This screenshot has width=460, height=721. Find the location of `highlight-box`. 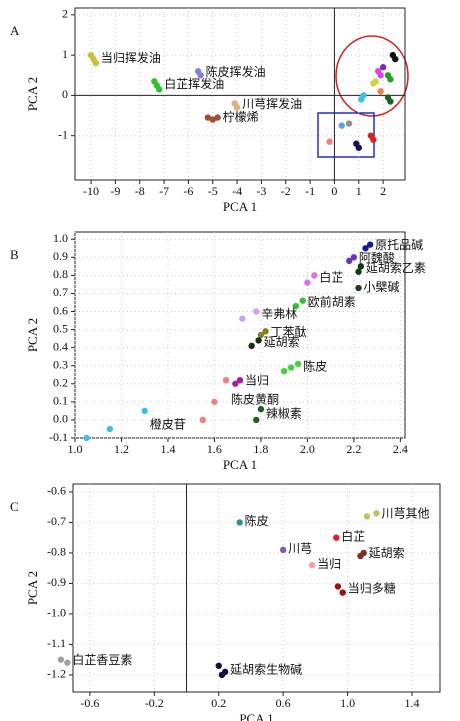

highlight-box is located at coordinates (346, 135).